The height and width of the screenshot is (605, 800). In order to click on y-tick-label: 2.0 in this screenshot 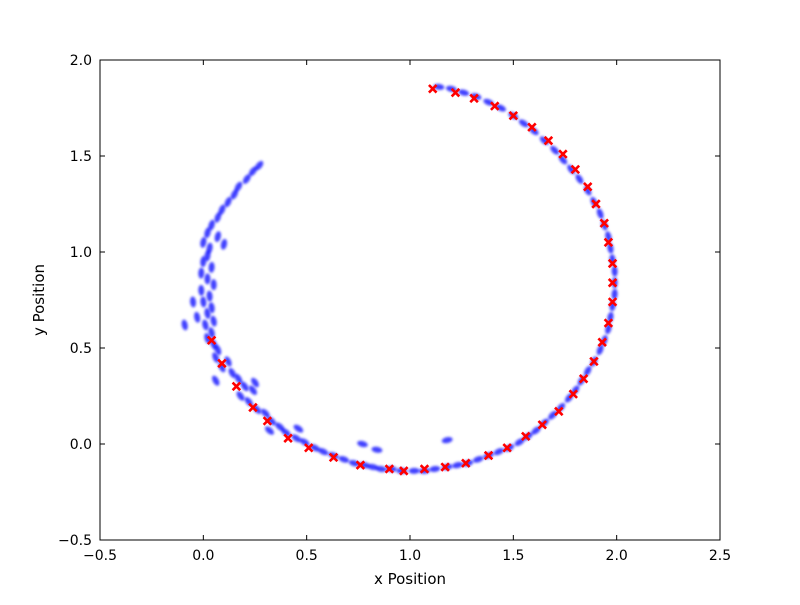, I will do `click(81, 61)`.